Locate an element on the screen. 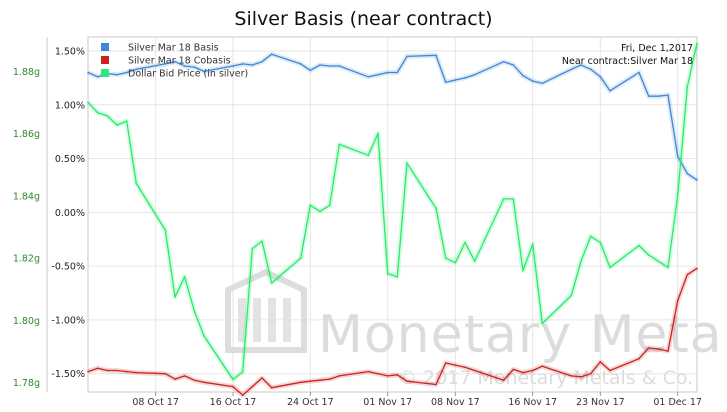 The height and width of the screenshot is (412, 727). y-right-tick-label: 1.00% is located at coordinates (70, 105).